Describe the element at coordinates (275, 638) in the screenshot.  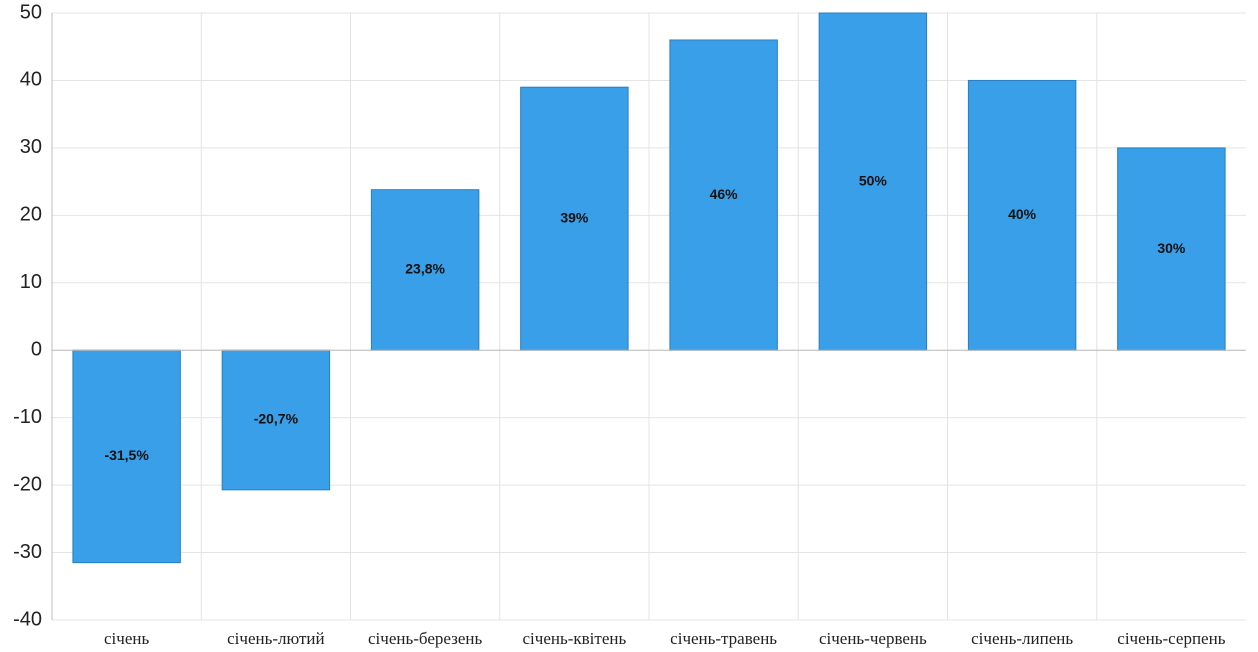
I see `x-tick-label: січень-лютий` at that location.